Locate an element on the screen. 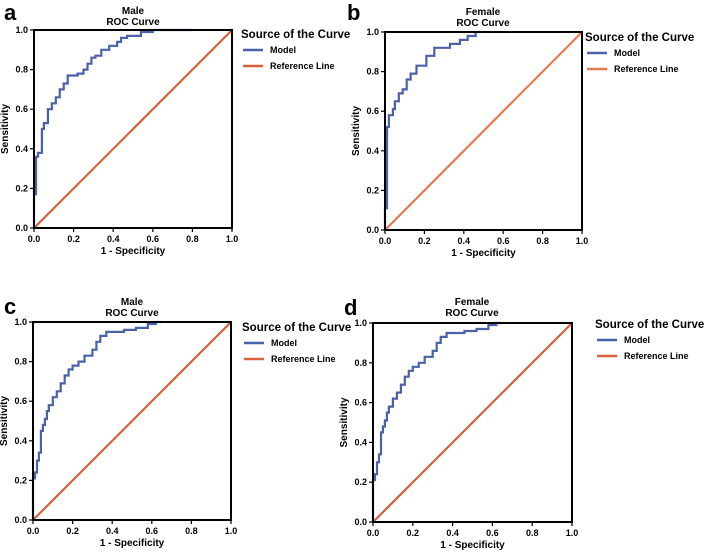  panel-letter: c is located at coordinates (10, 306).